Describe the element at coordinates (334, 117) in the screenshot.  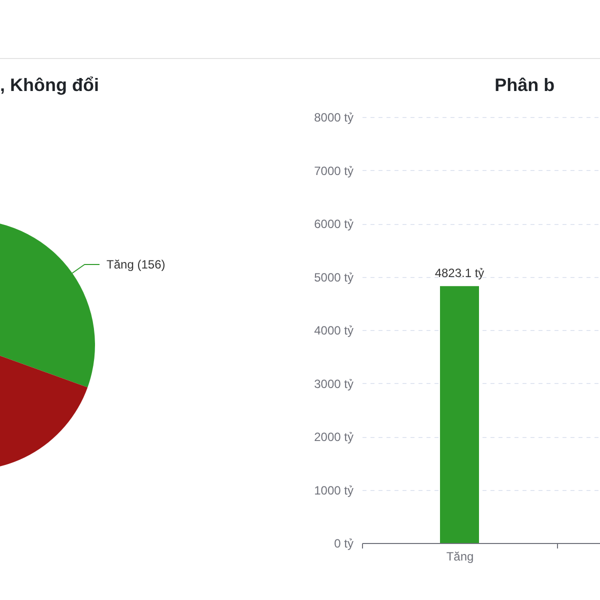
I see `y-tick-label: 8000 tỷ` at that location.